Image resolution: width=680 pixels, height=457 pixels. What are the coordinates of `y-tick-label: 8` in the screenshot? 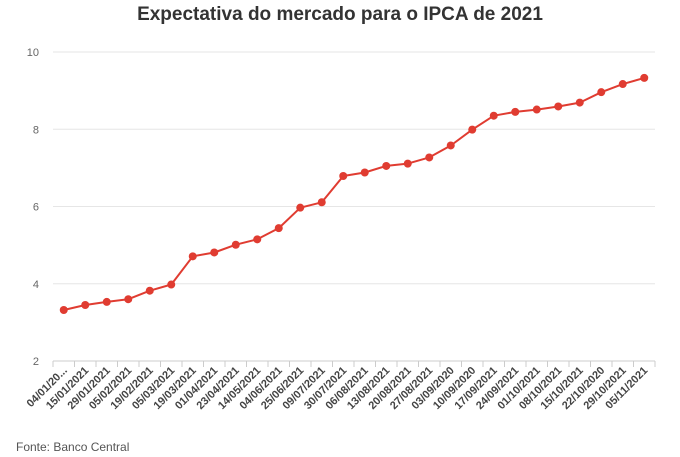 It's located at (36, 130).